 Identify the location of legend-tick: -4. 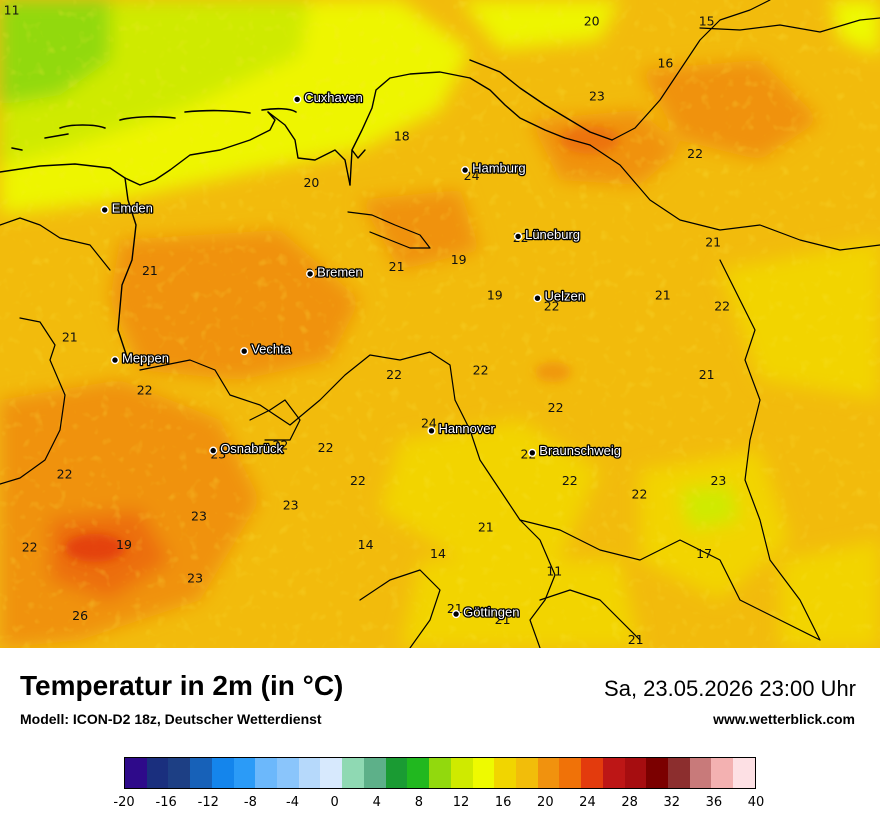
(293, 802).